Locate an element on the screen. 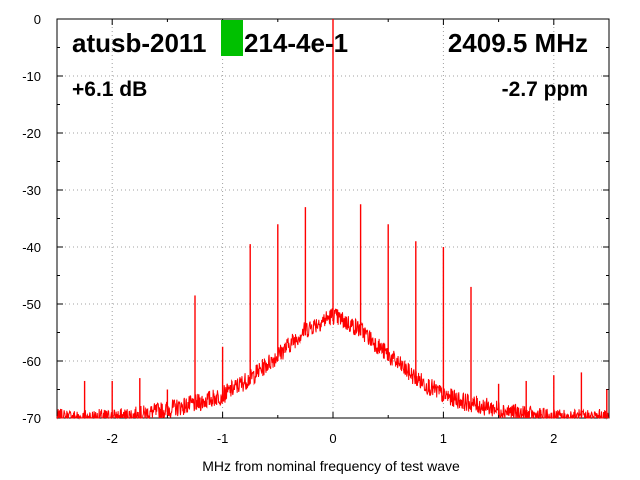 The height and width of the screenshot is (480, 640). y-axis-tick-labels: 0 -10 -20 -30 -40 -50 -60 -70 is located at coordinates (31, 219).